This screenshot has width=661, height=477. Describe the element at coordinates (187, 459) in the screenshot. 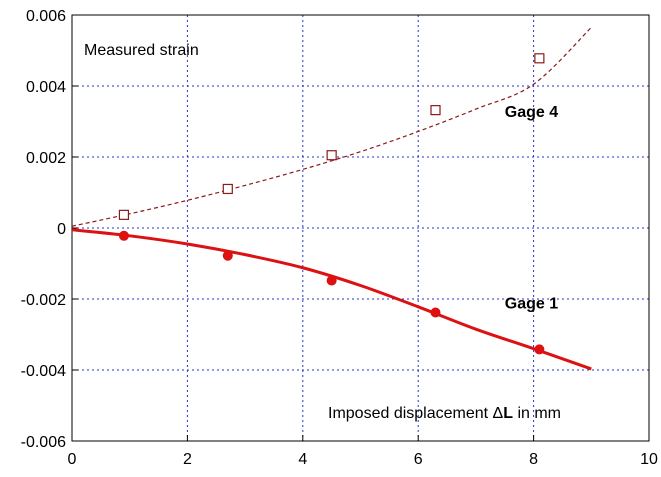

I see `x-tick-label: 2` at that location.